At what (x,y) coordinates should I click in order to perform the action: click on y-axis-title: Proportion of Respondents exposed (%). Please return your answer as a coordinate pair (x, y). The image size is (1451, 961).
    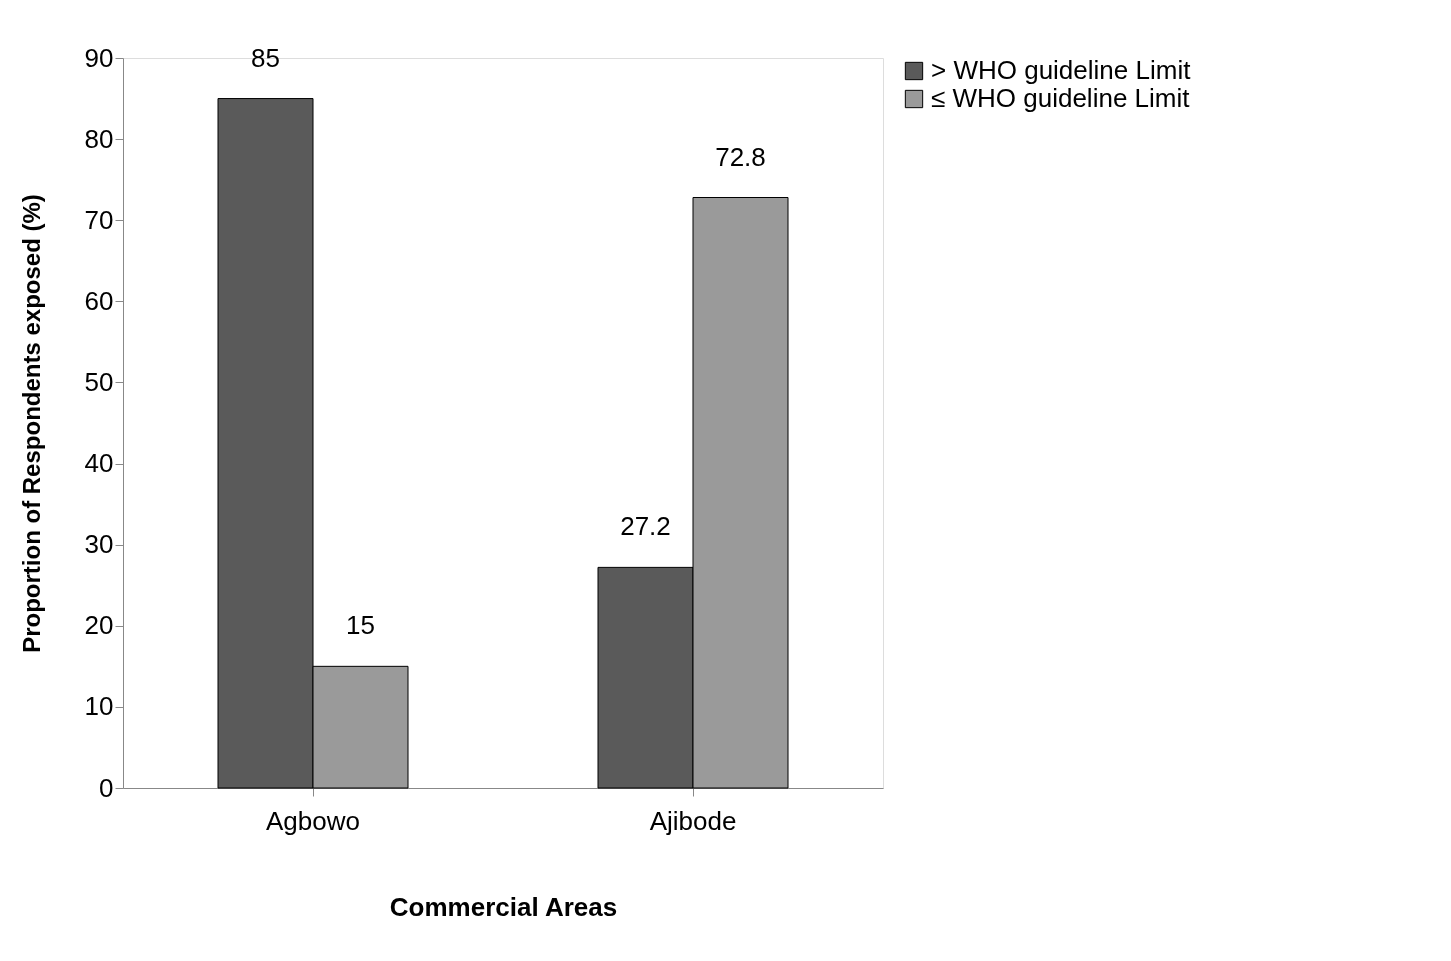
    Looking at the image, I should click on (31, 423).